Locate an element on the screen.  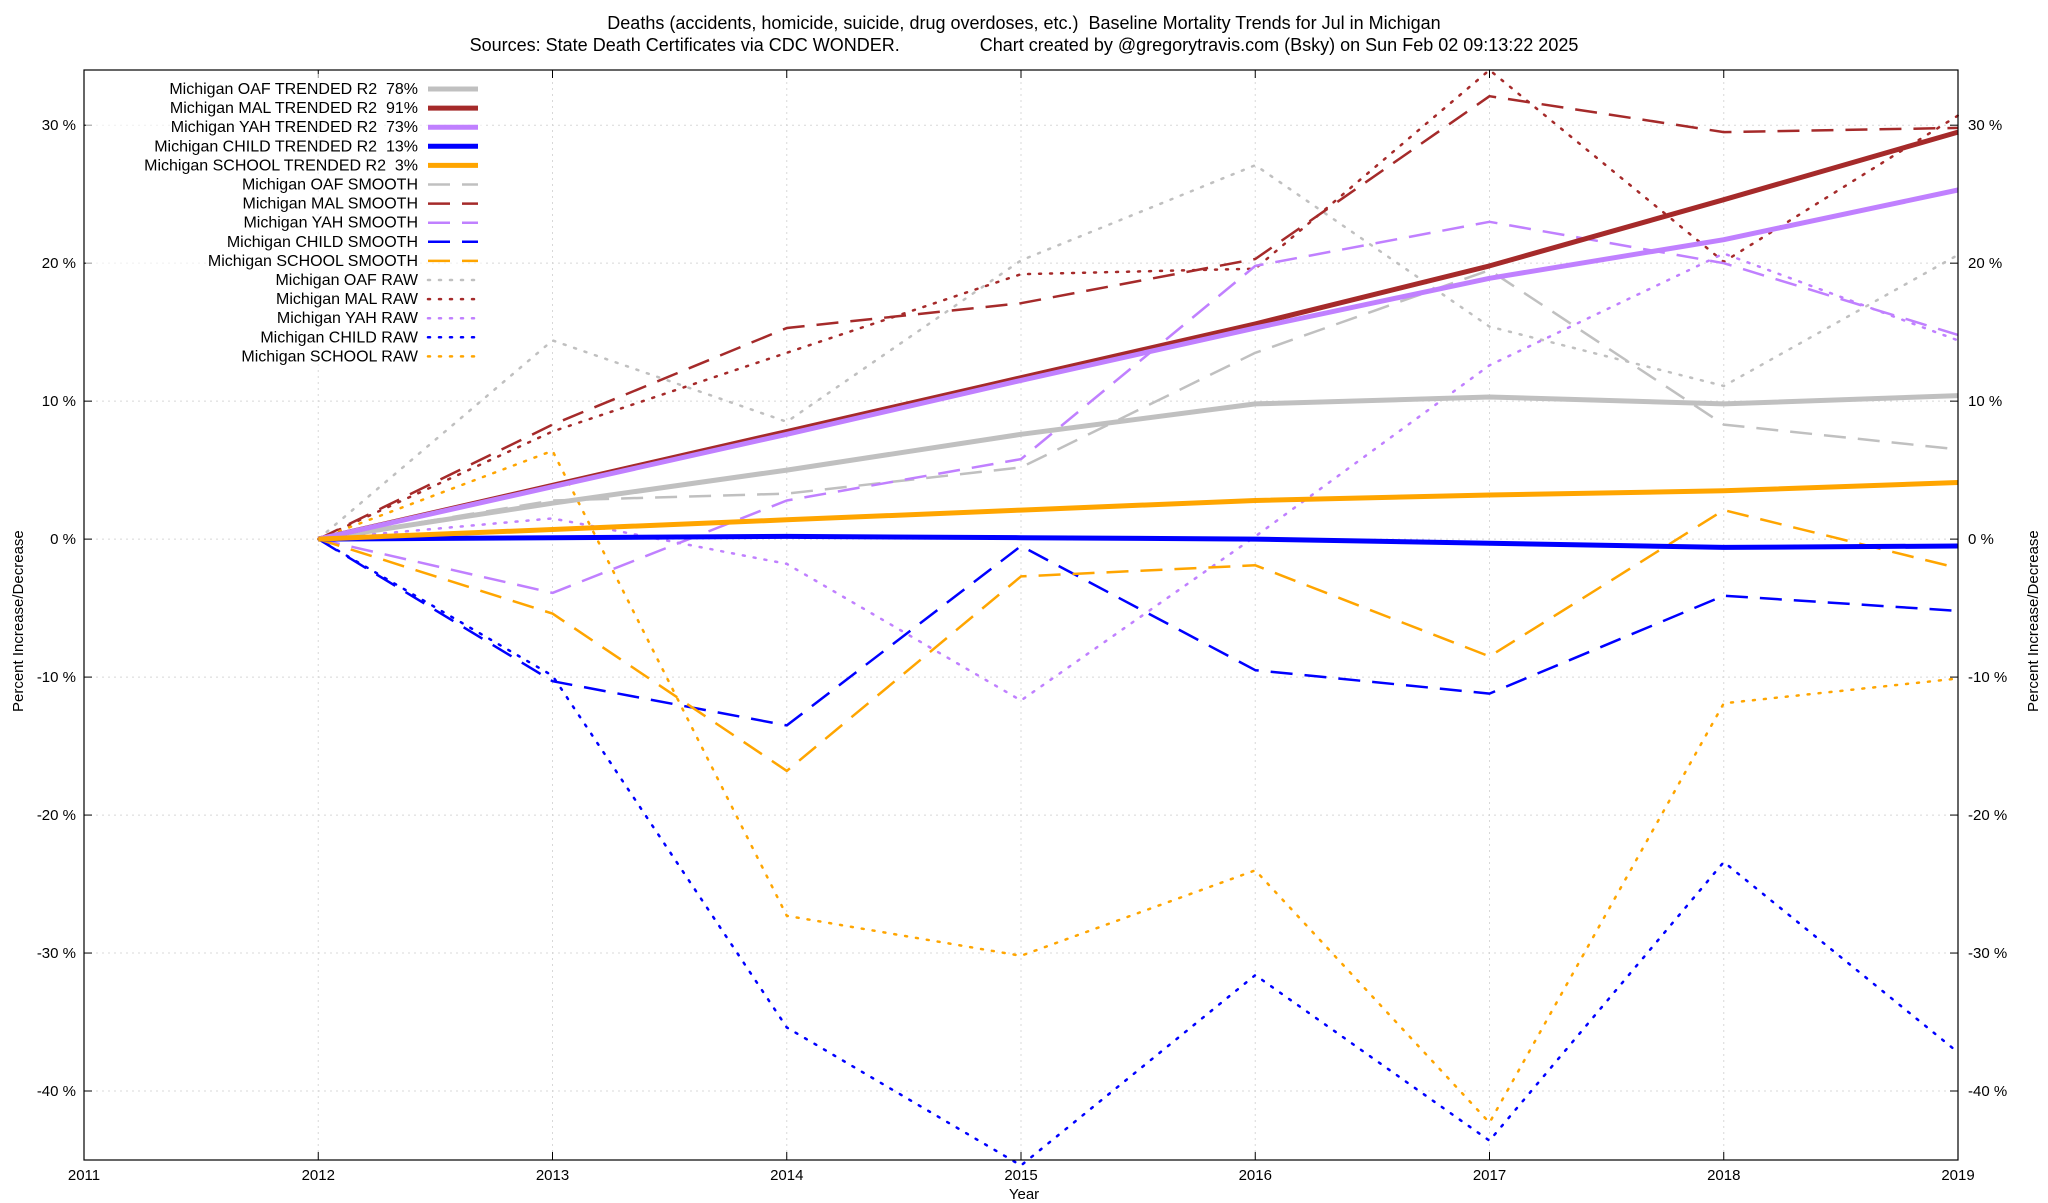
legend-label: Michigan MAL SMOOTH is located at coordinates (330, 204).